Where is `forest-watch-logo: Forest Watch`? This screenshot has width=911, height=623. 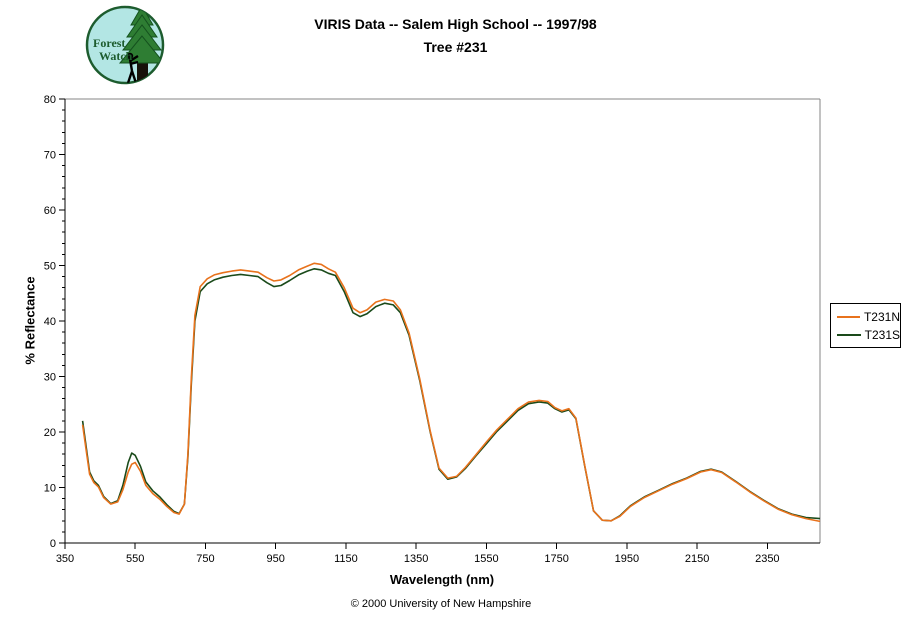 forest-watch-logo: Forest Watch is located at coordinates (125, 45).